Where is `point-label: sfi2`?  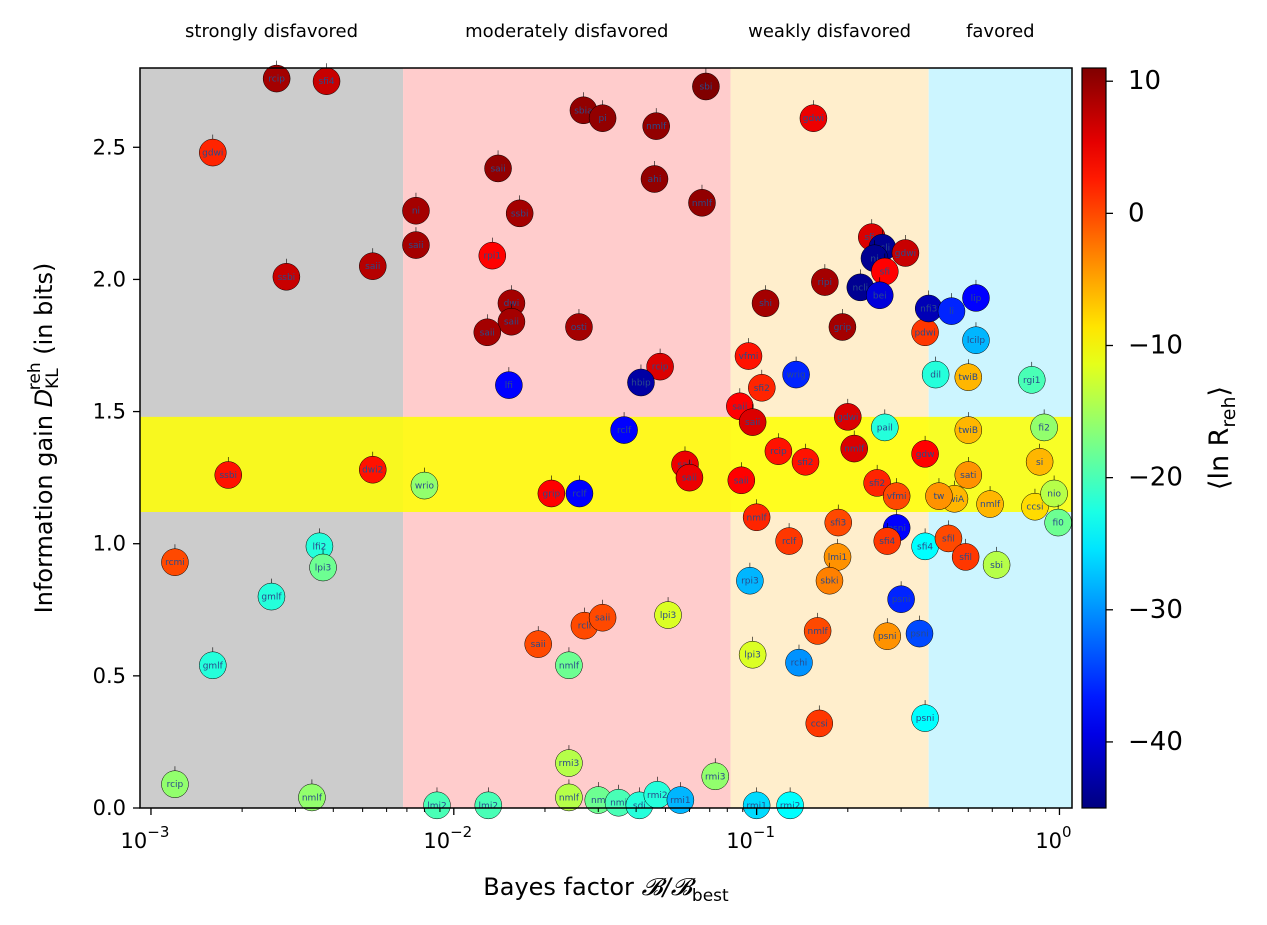
point-label: sfi2 is located at coordinates (877, 484).